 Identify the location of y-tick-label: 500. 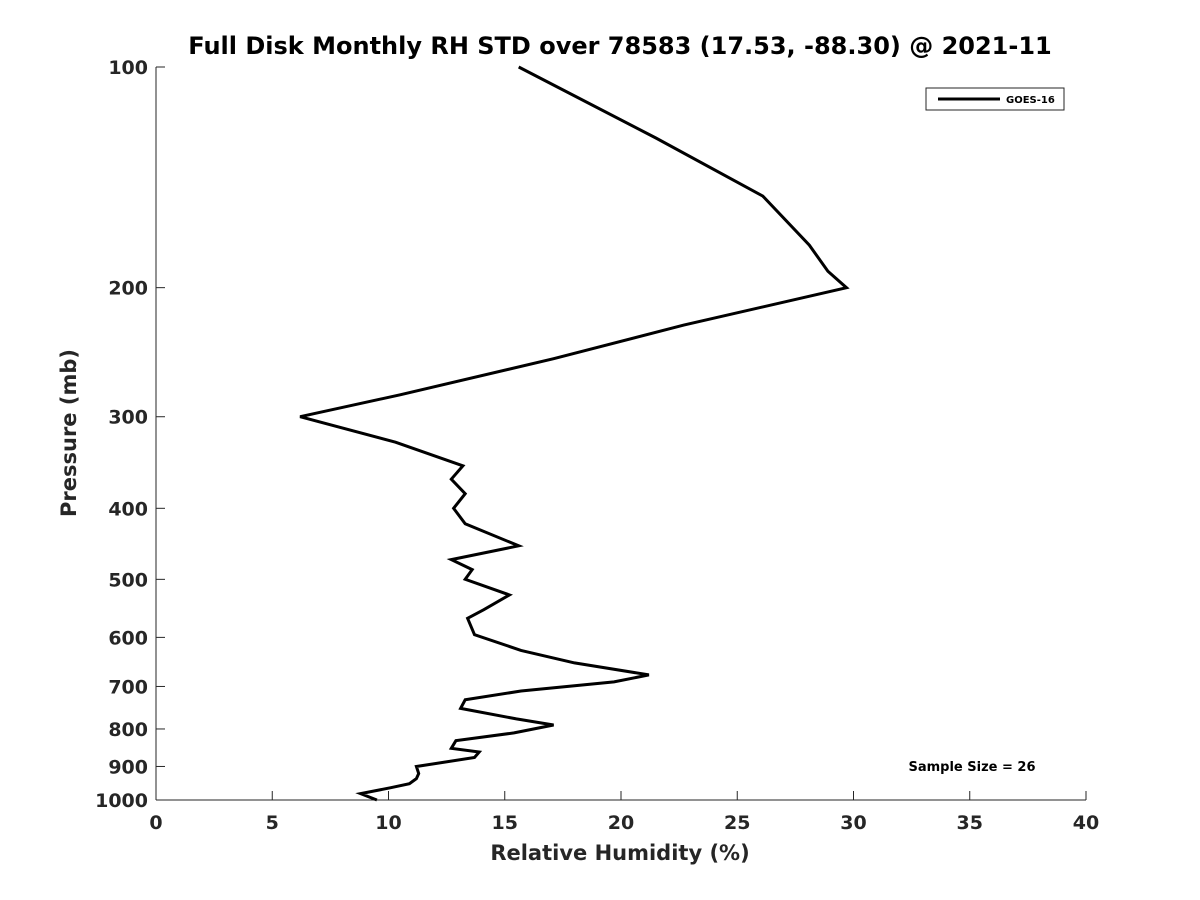
(128, 580).